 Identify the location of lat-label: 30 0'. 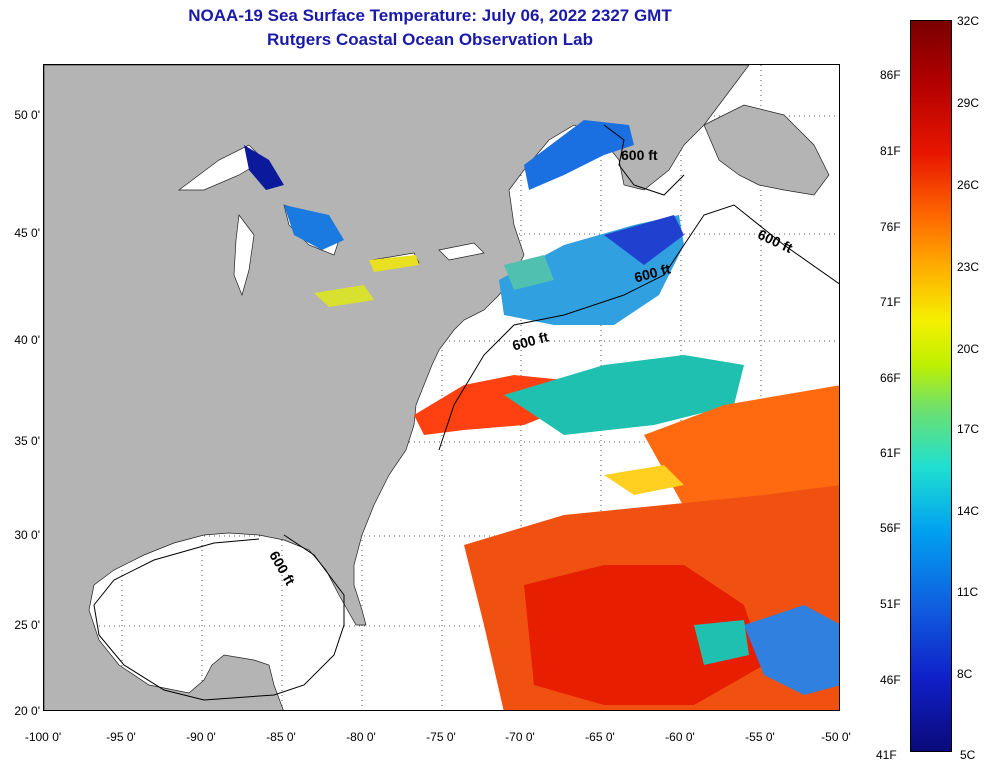
(27, 535).